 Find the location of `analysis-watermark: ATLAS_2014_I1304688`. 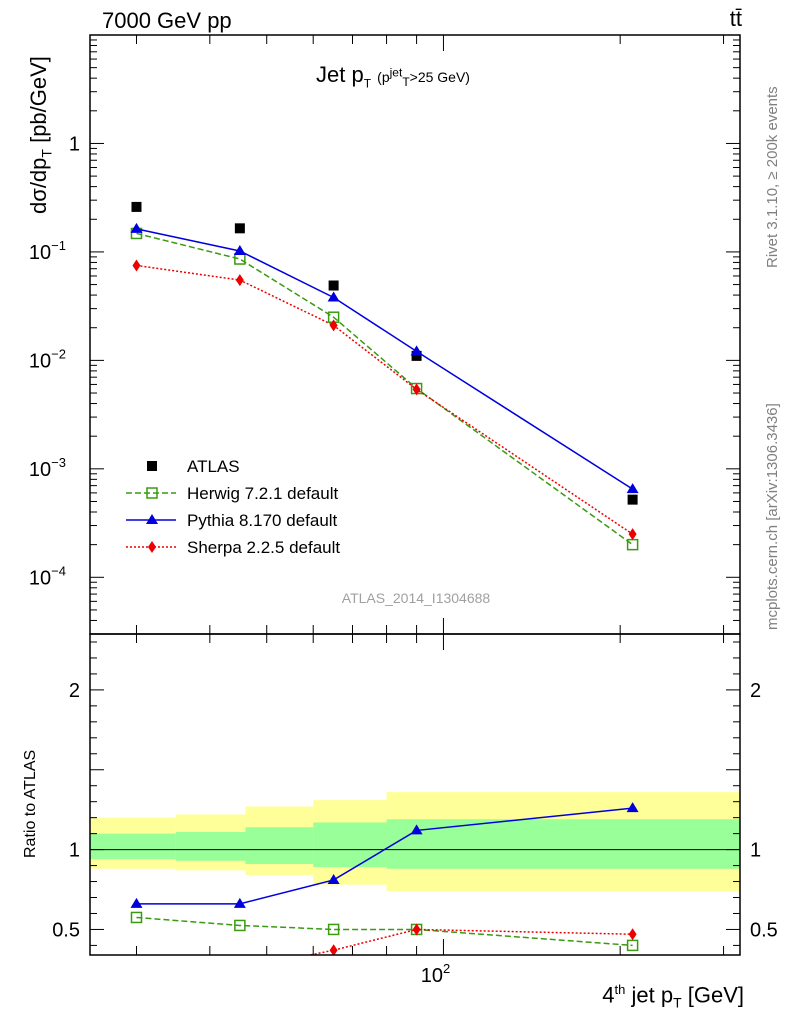

analysis-watermark: ATLAS_2014_I1304688 is located at coordinates (416, 598).